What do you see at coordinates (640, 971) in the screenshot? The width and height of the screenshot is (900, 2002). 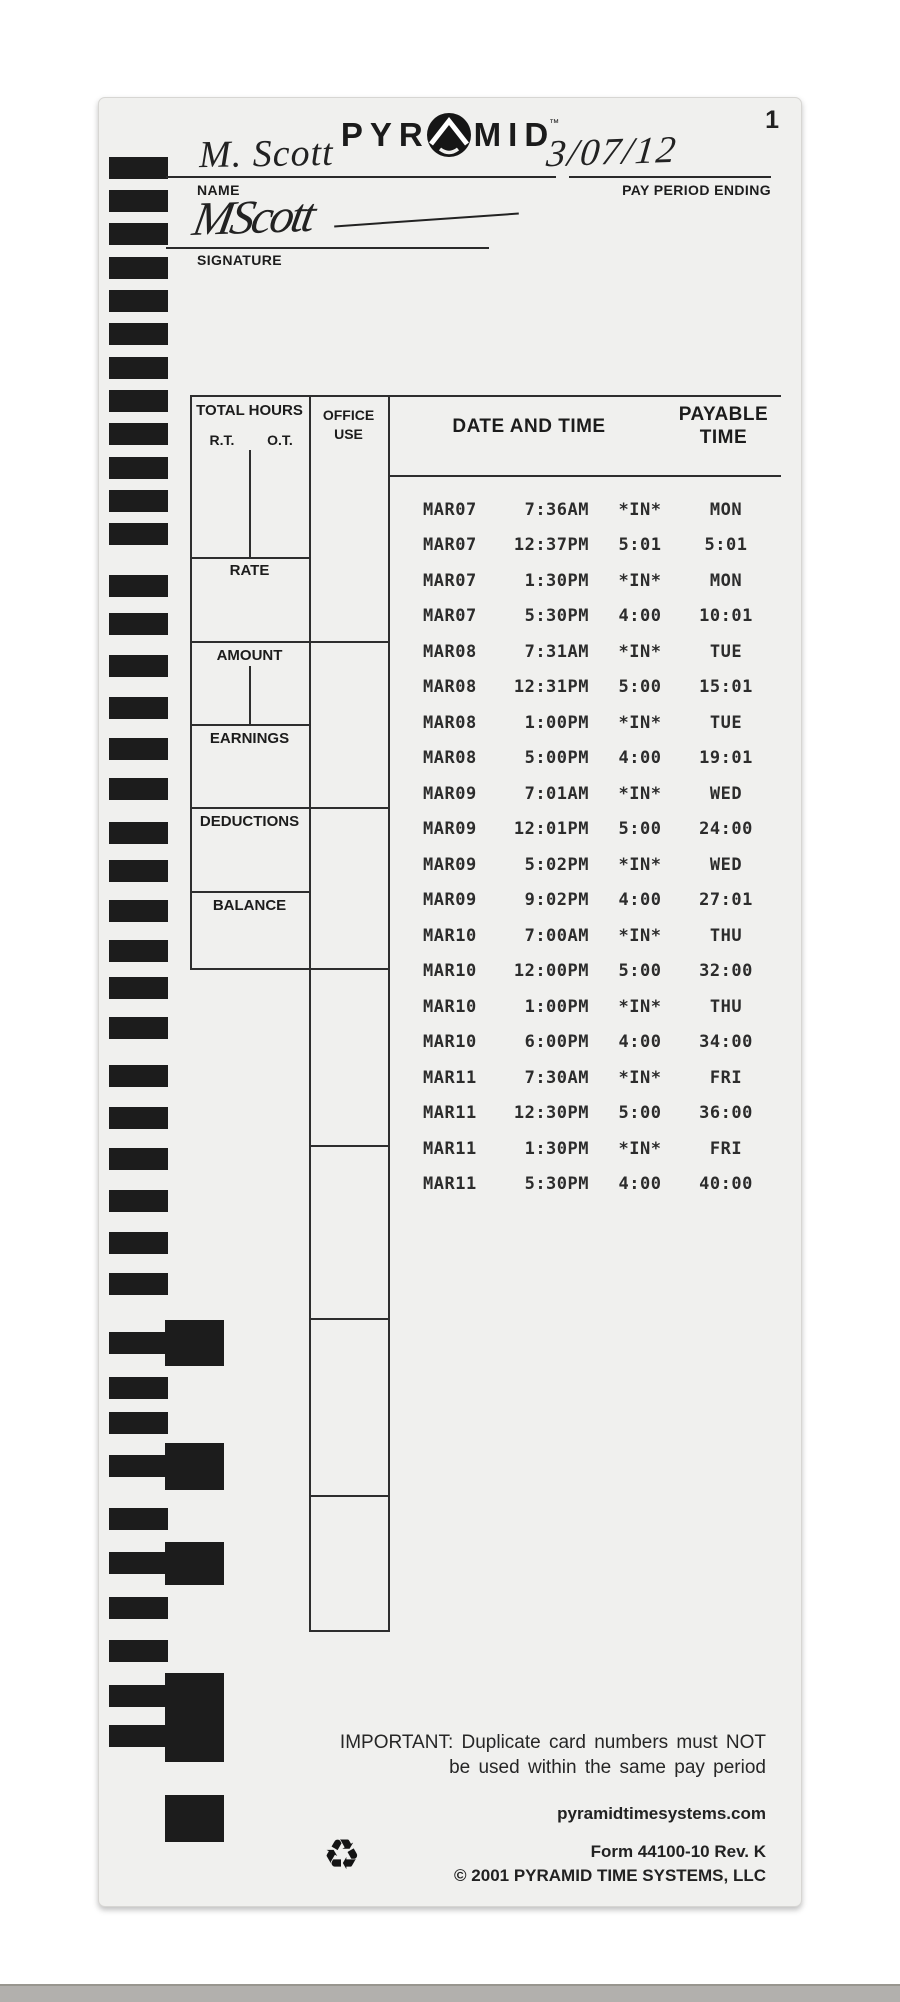 I see `punch-status: 5:00` at bounding box center [640, 971].